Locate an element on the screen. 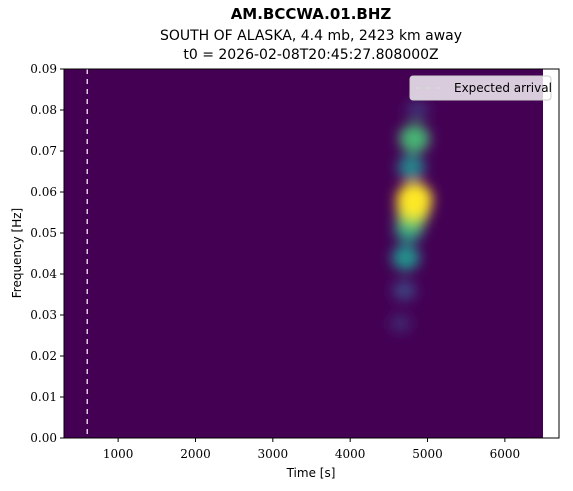 The height and width of the screenshot is (491, 573). x-tick-label: 2000 is located at coordinates (195, 454).